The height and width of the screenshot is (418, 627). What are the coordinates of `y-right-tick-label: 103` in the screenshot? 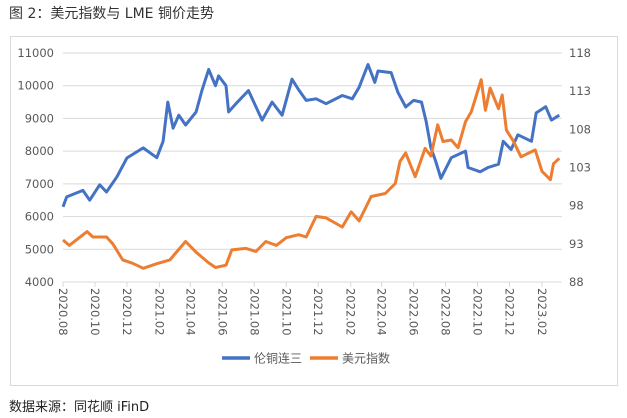 It's located at (580, 168).